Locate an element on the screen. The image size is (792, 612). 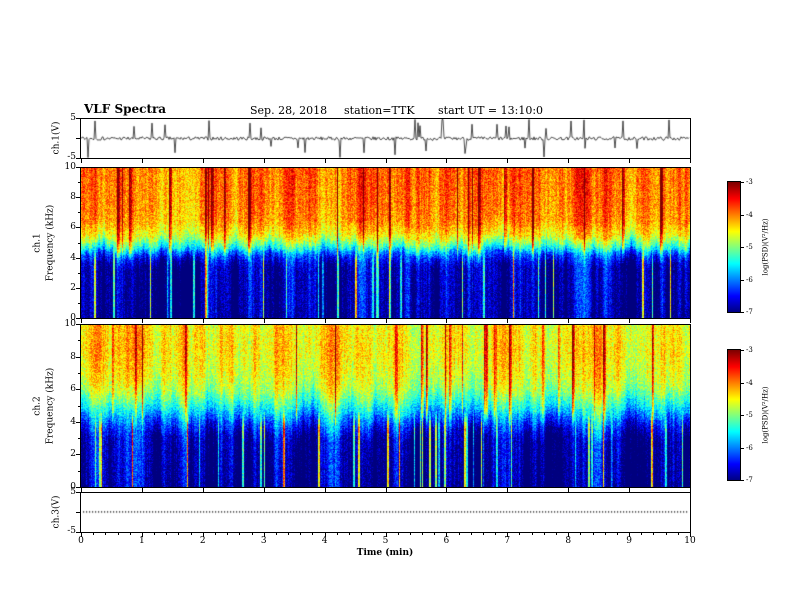
x-tick-label: 8 is located at coordinates (568, 541).